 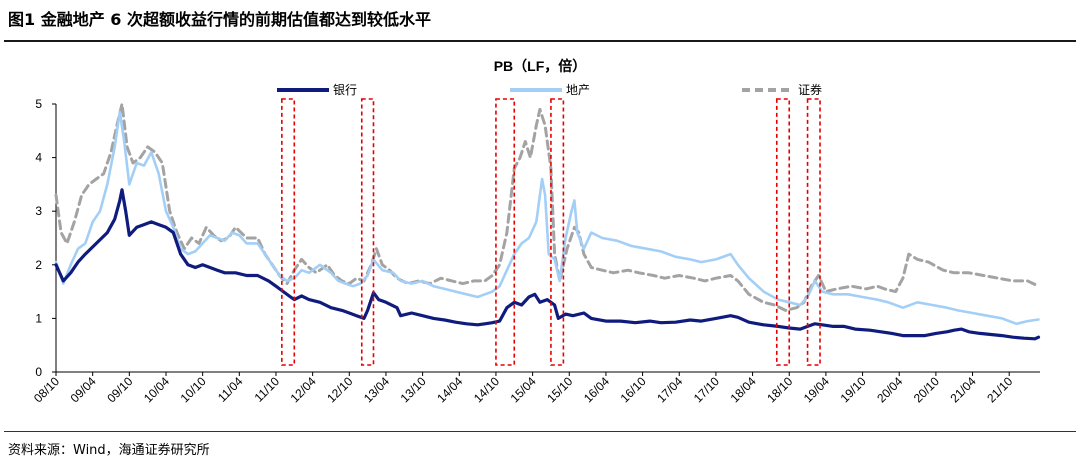 What do you see at coordinates (633, 389) in the screenshot?
I see `x-tick-label: 16/10` at bounding box center [633, 389].